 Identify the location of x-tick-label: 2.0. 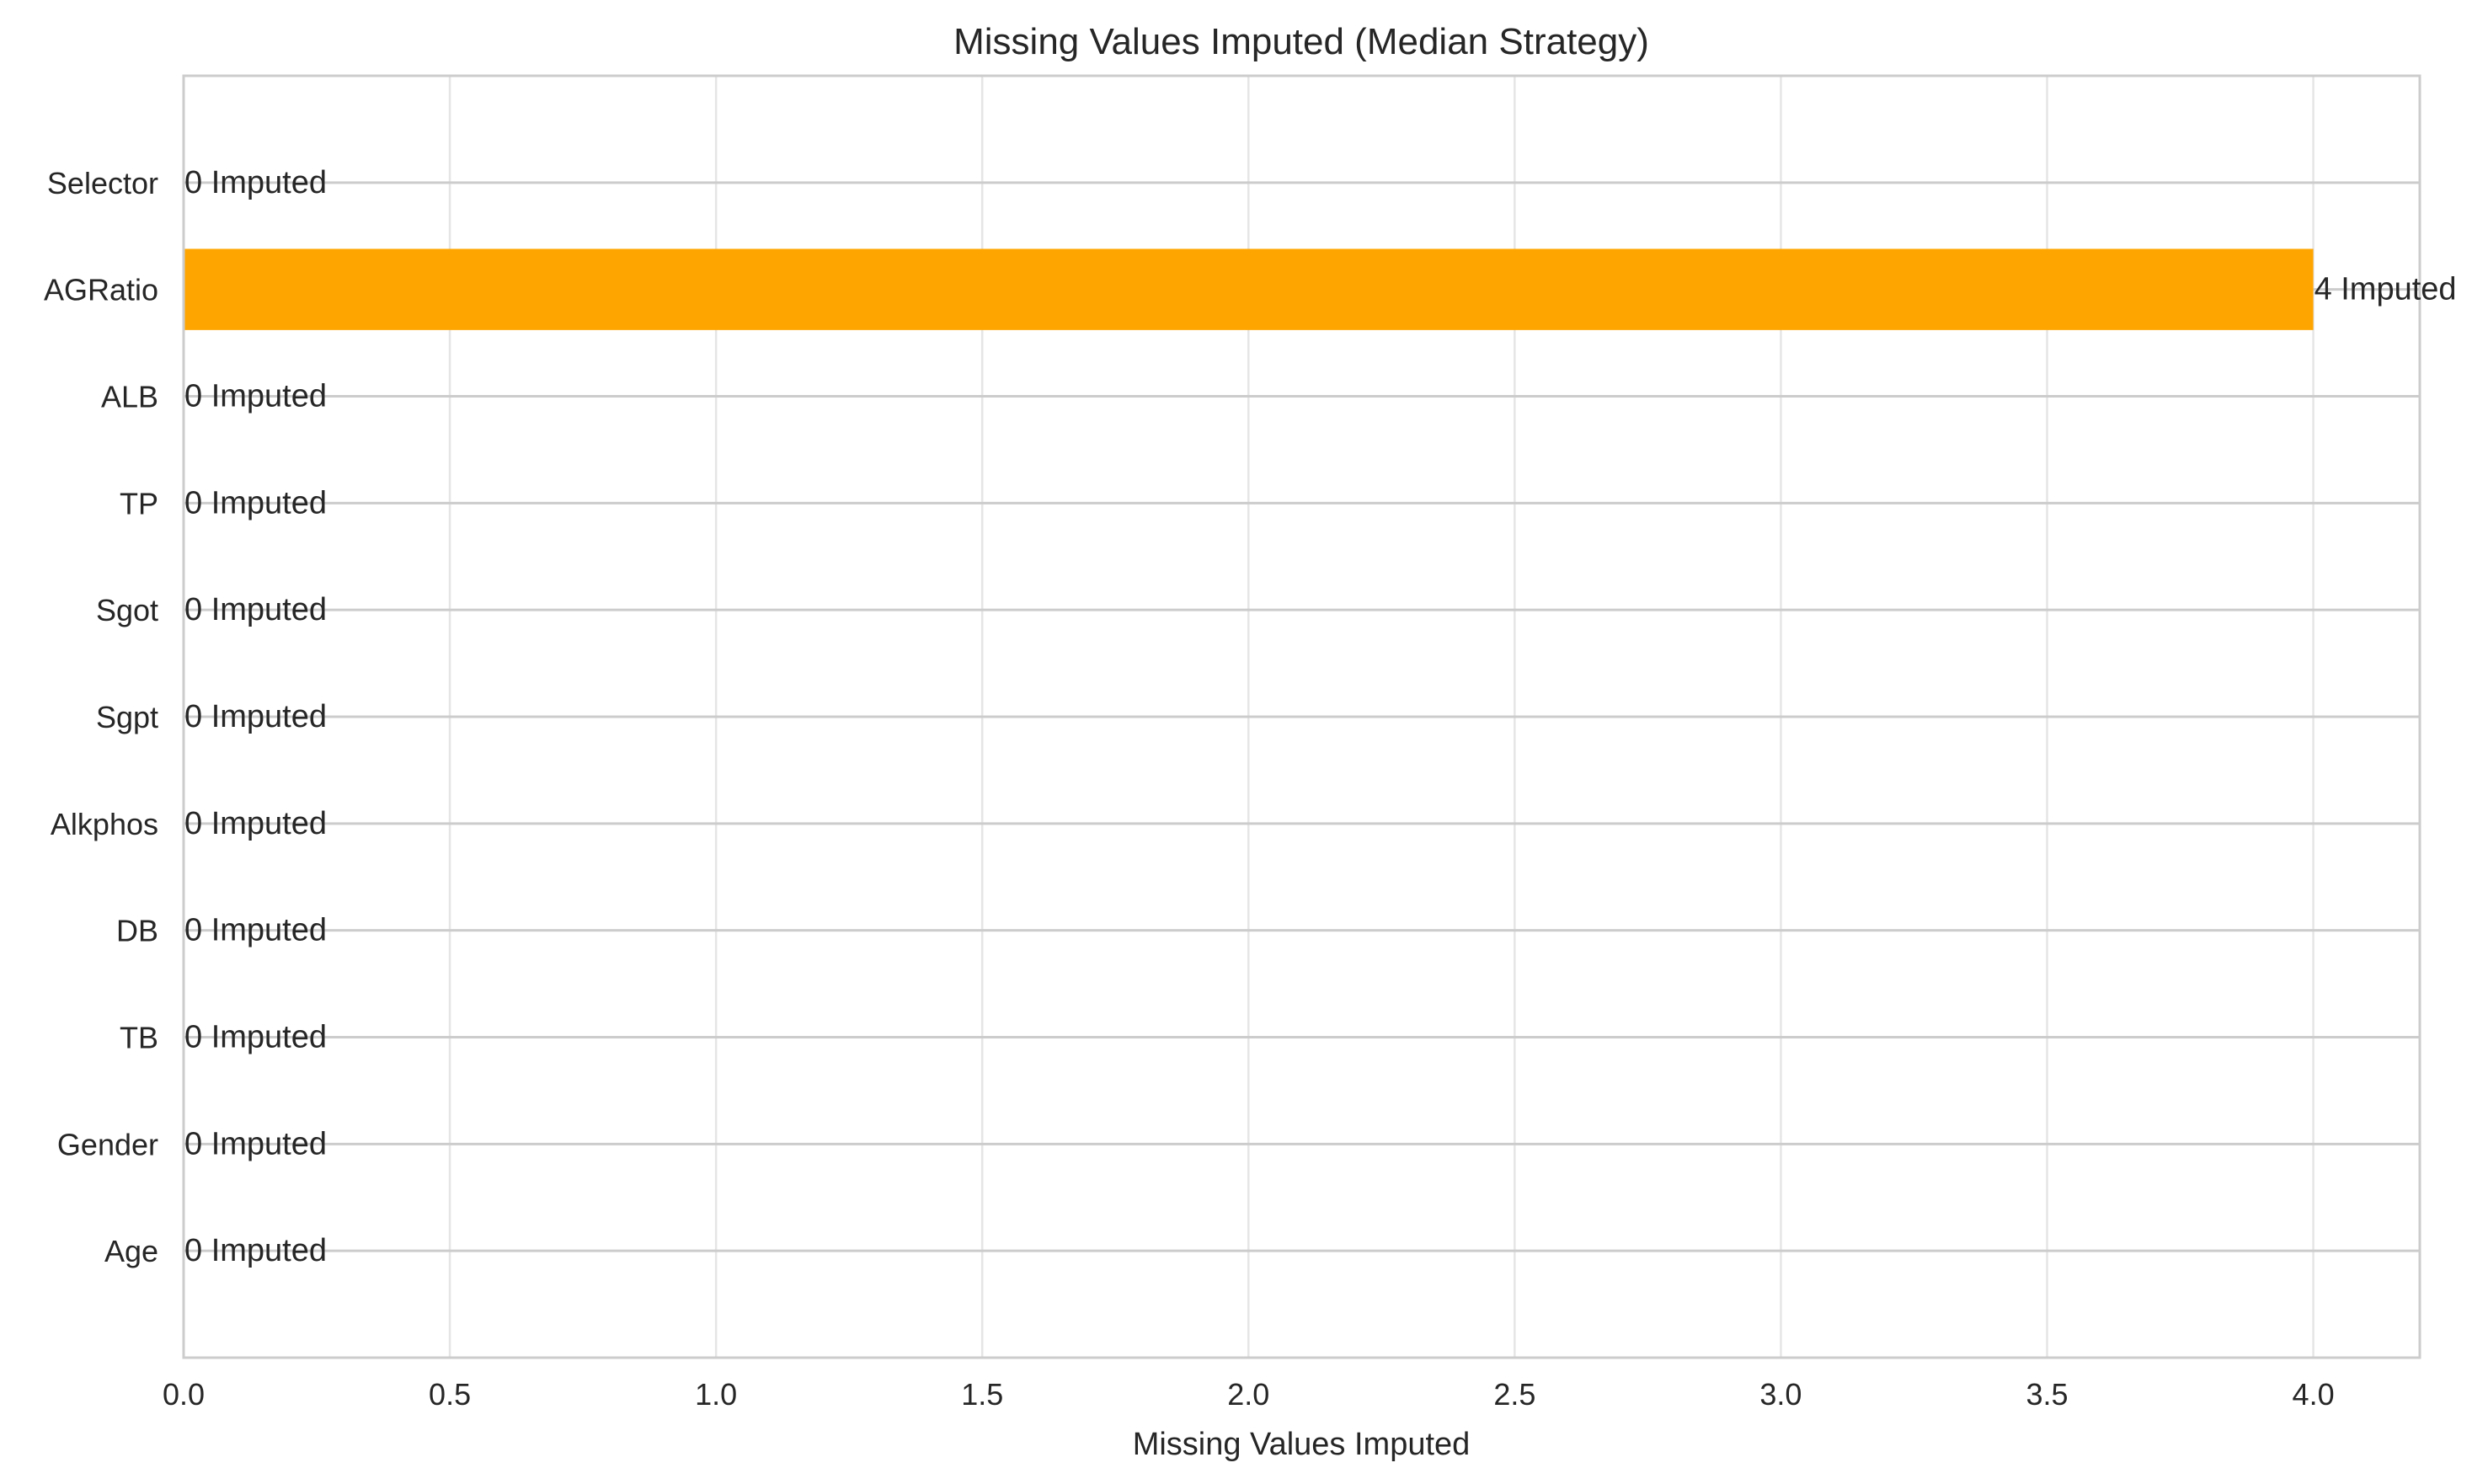
(1248, 1394).